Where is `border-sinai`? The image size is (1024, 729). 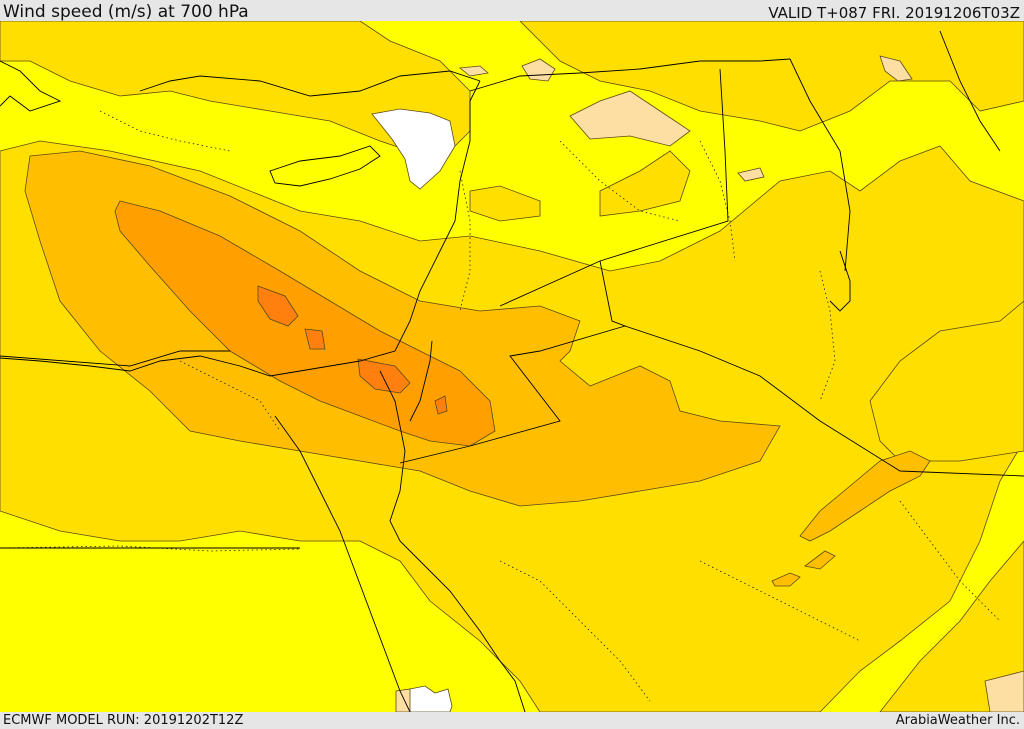 border-sinai is located at coordinates (392, 411).